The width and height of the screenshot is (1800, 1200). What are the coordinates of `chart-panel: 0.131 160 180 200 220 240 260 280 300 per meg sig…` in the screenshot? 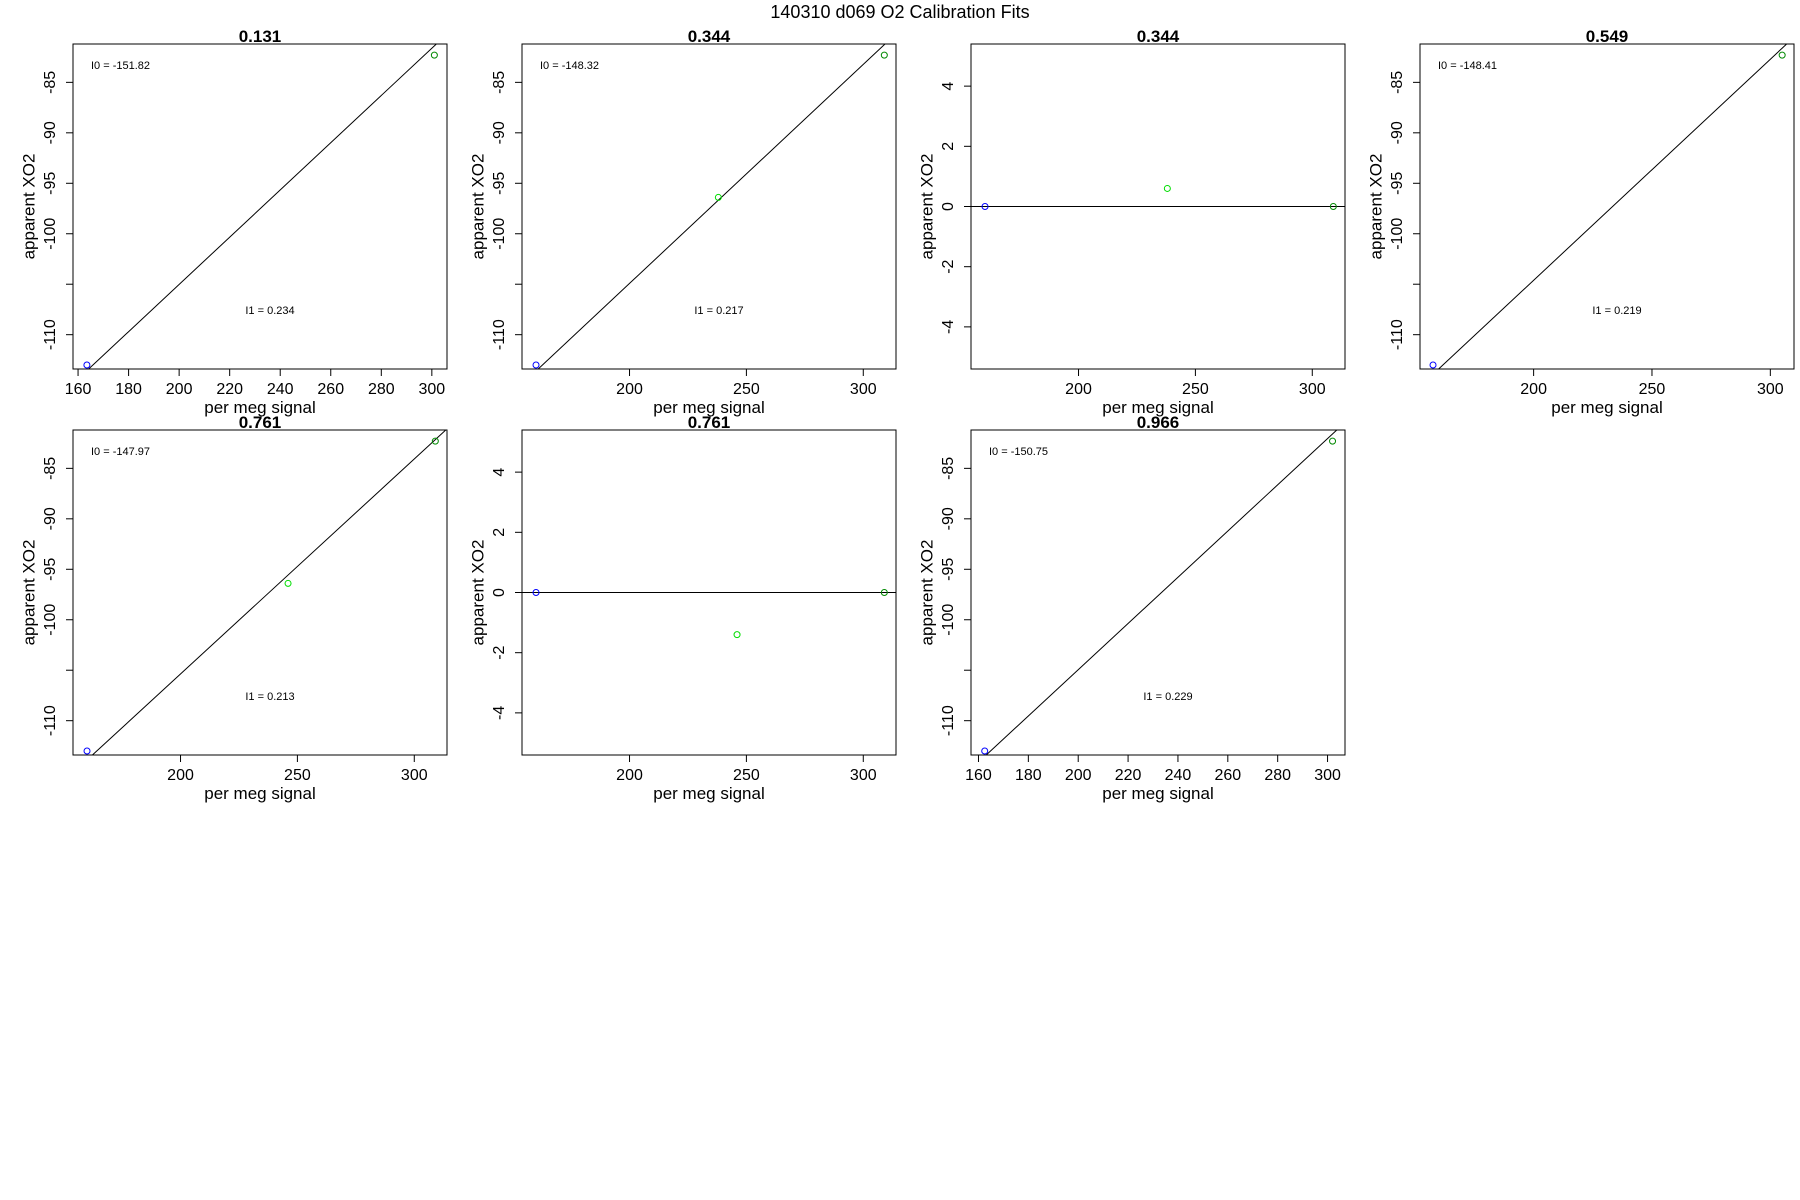 It's located at (233, 222).